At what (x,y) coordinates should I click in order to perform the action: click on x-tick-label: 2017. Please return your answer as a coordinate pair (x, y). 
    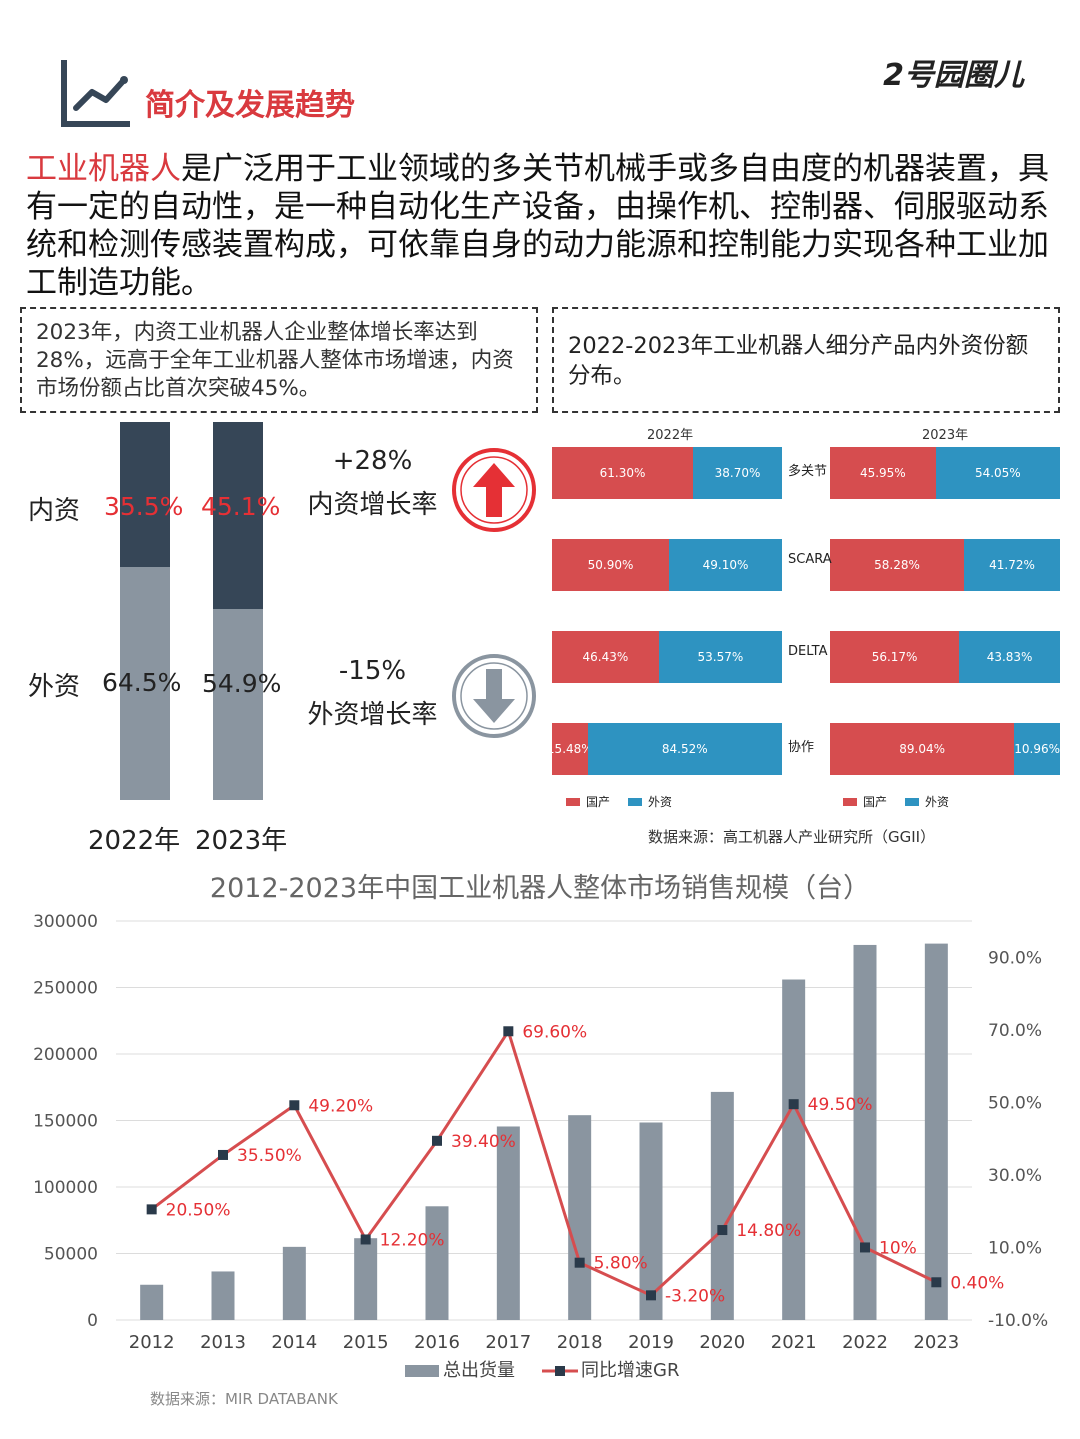
    Looking at the image, I should click on (508, 1342).